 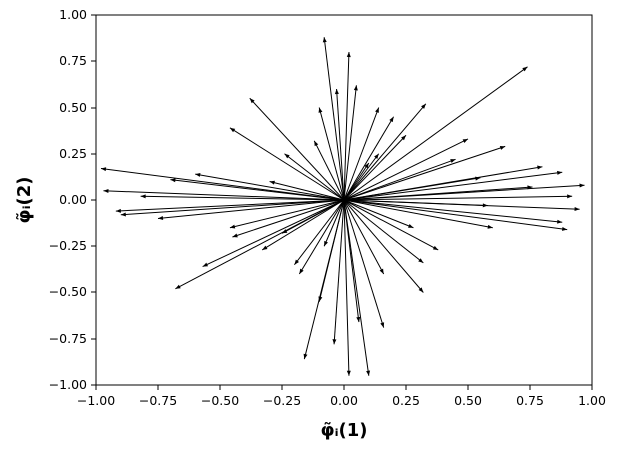 I want to click on x-tick-label: −1.00, so click(x=96, y=400).